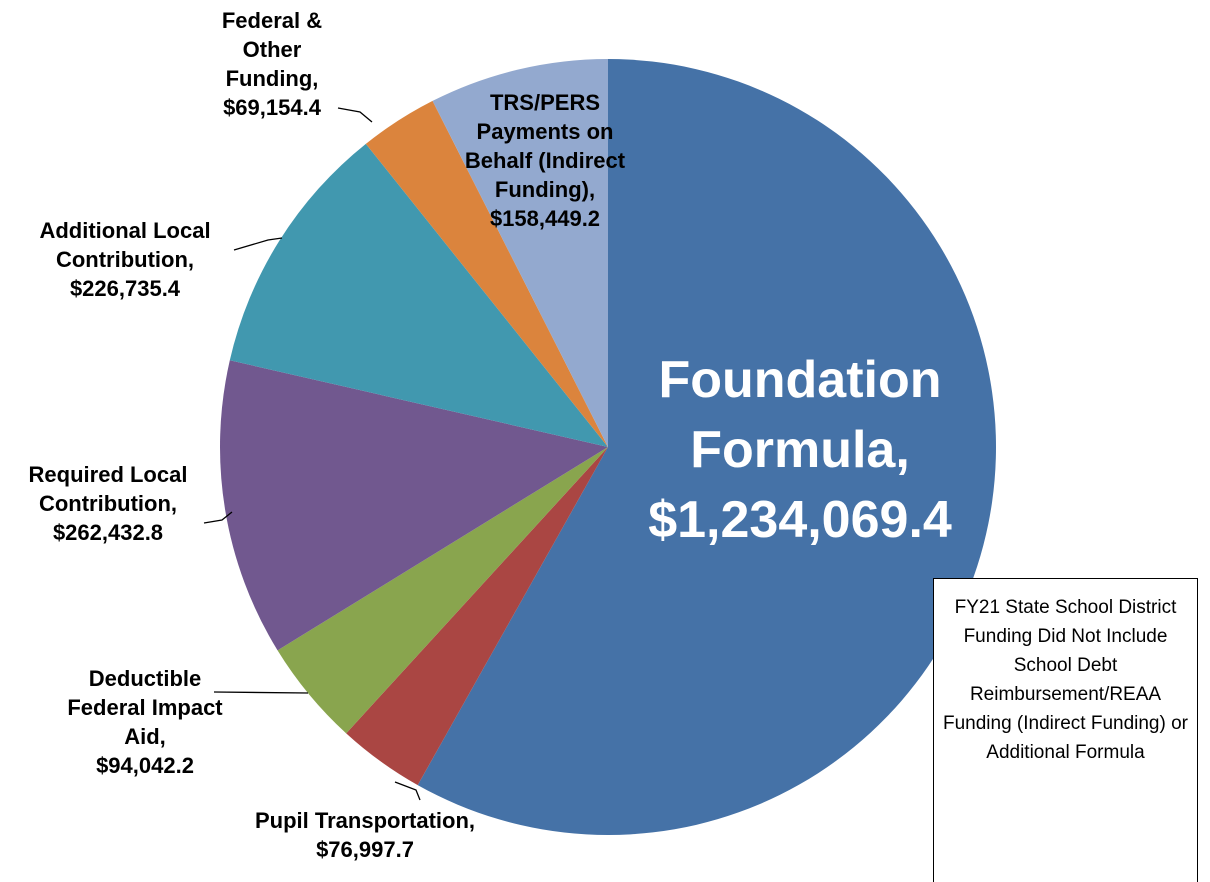  I want to click on label-name: Additional Local Contribution,, so click(125, 245).